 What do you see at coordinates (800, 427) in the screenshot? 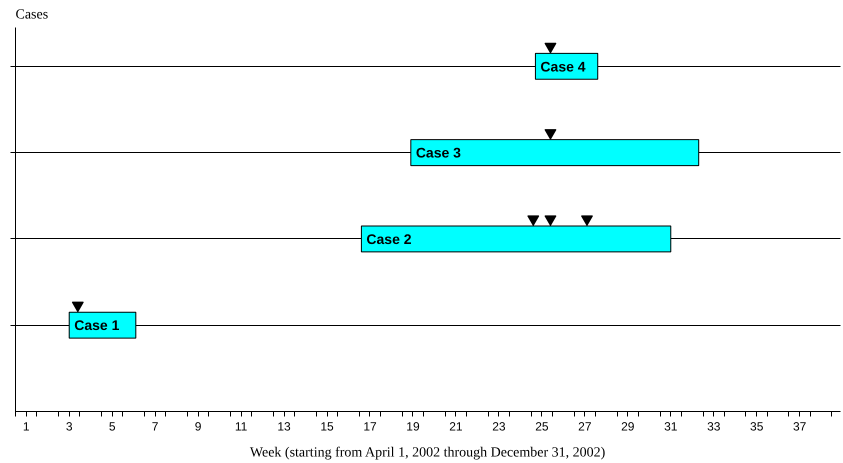
I see `x-tick-label: 37` at bounding box center [800, 427].